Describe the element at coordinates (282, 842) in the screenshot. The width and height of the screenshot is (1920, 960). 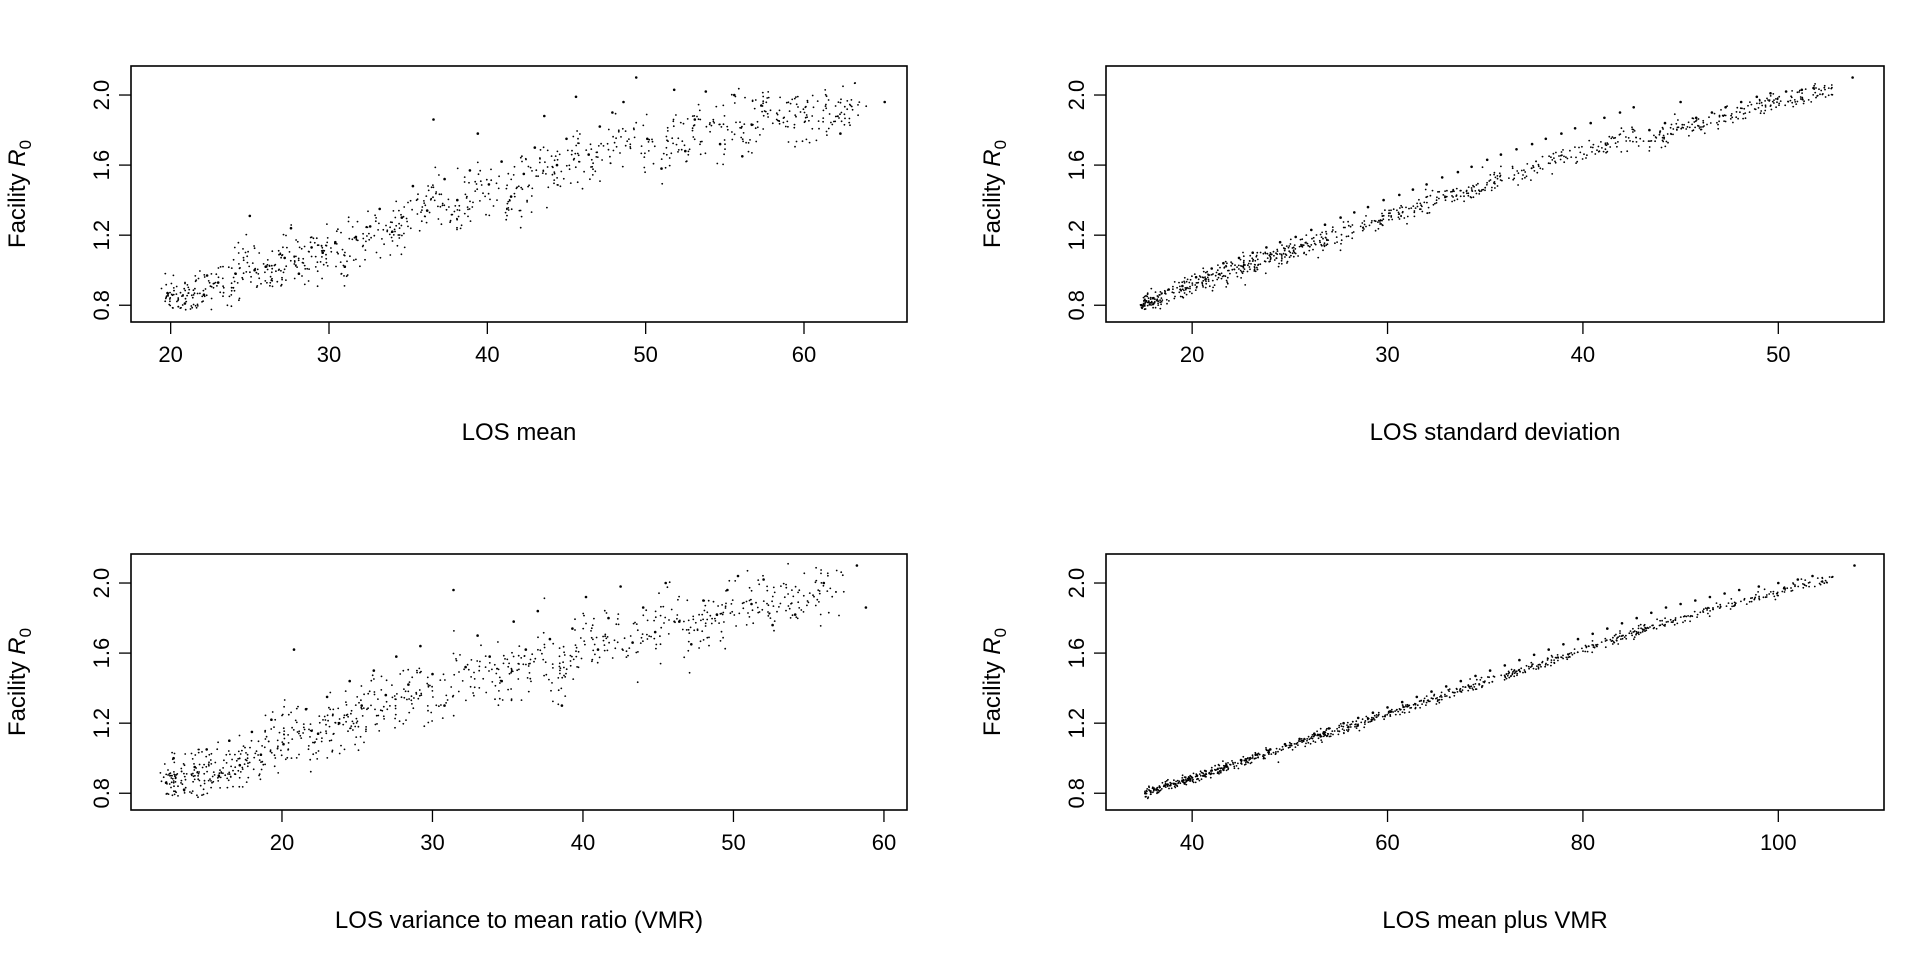
I see `x-tick-label: 20` at that location.